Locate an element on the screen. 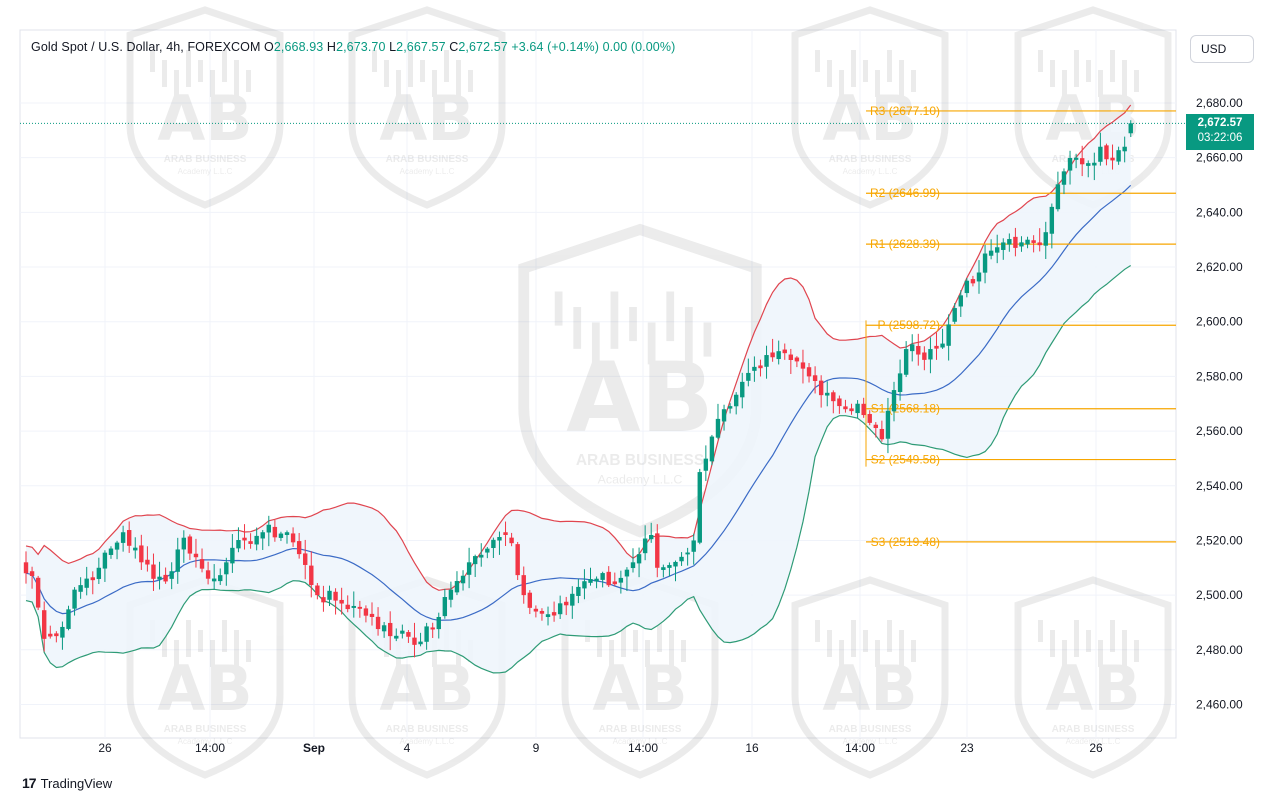  tradingview-brand: 17 TradingView is located at coordinates (67, 783).